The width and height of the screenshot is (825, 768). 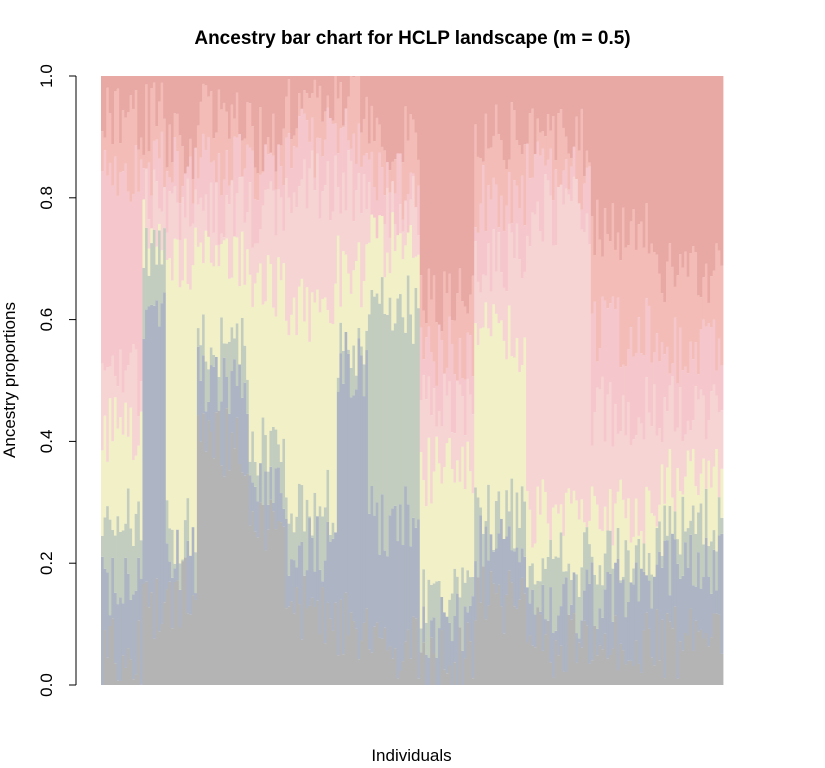 What do you see at coordinates (411, 755) in the screenshot?
I see `x-axis-label: Individuals` at bounding box center [411, 755].